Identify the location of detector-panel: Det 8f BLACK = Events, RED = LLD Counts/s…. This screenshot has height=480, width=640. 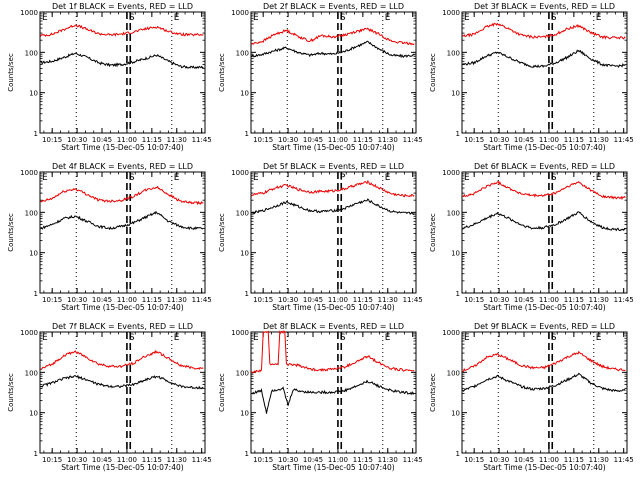
(320, 397).